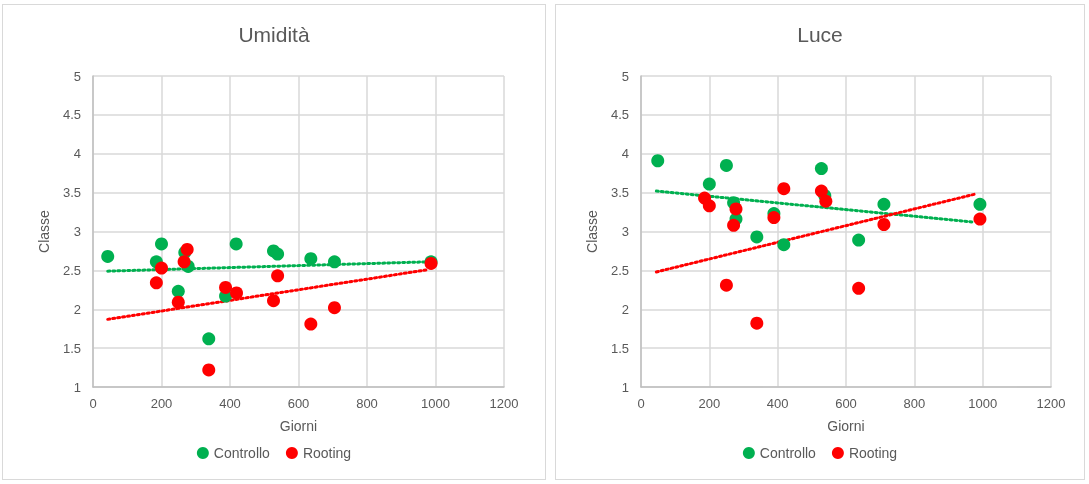 This screenshot has width=1089, height=484. What do you see at coordinates (274, 34) in the screenshot?
I see `chart-title: Umidità` at bounding box center [274, 34].